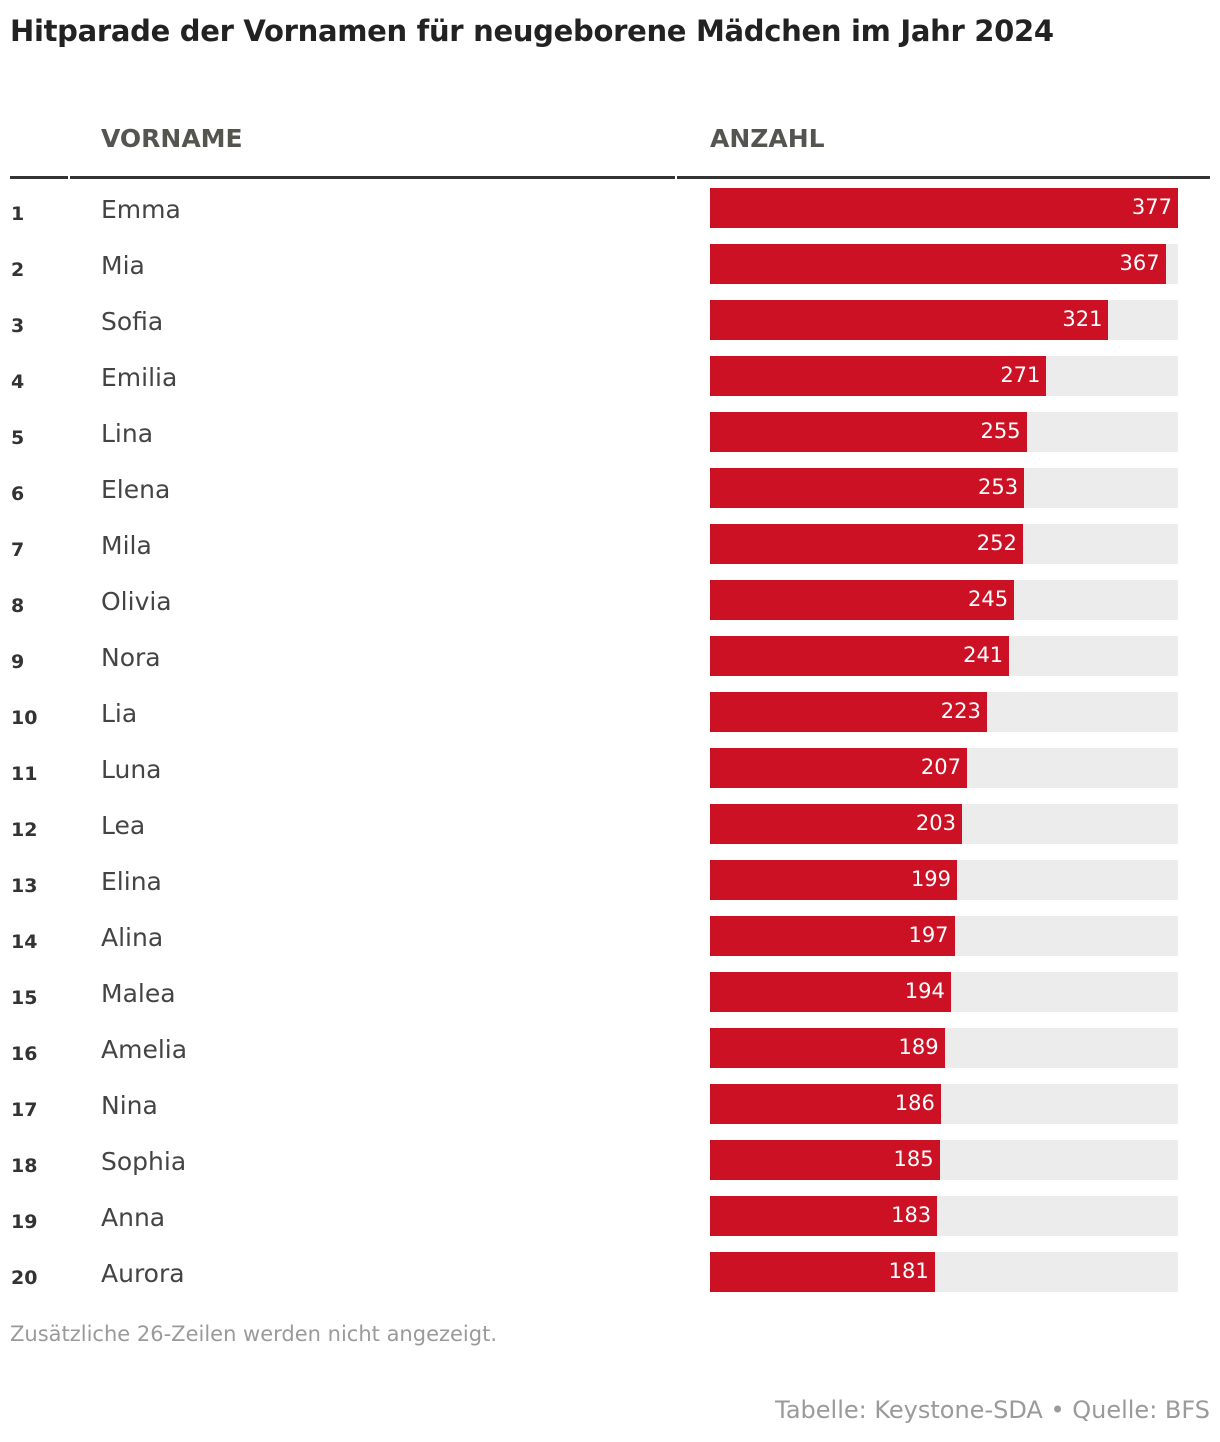 Image resolution: width=1220 pixels, height=1442 pixels. Describe the element at coordinates (878, 376) in the screenshot. I see `count-bar: 271` at that location.